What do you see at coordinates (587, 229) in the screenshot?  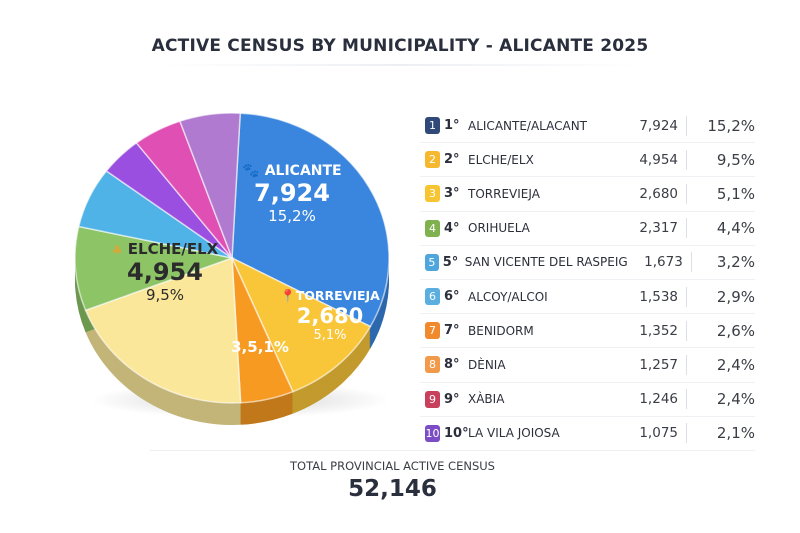 I see `table-row: 4 4° ORIHUELA 2,317 4,4%` at bounding box center [587, 229].